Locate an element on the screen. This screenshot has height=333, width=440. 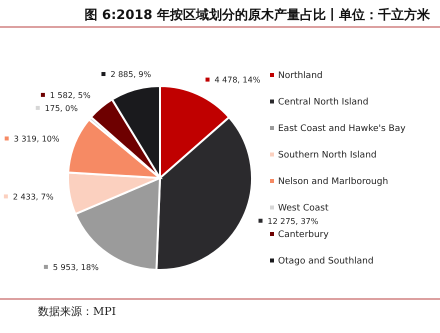
chart-title: 图 6:2018 年按区域划分的原木产量占比丨单位：千立方米 is located at coordinates (257, 15).